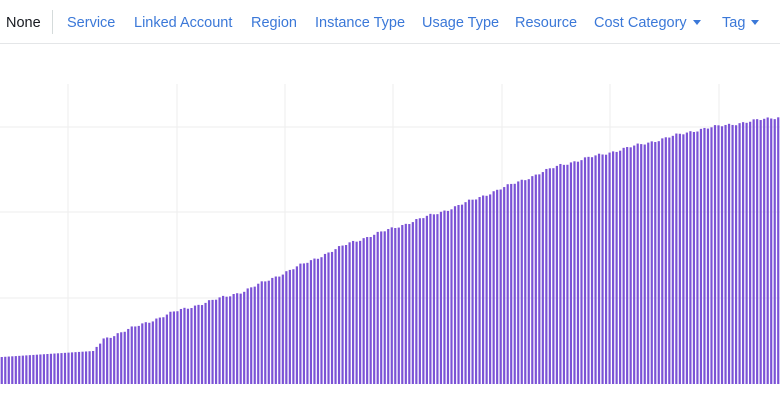  Describe the element at coordinates (741, 23) in the screenshot. I see `group-by-tag: Tag` at that location.